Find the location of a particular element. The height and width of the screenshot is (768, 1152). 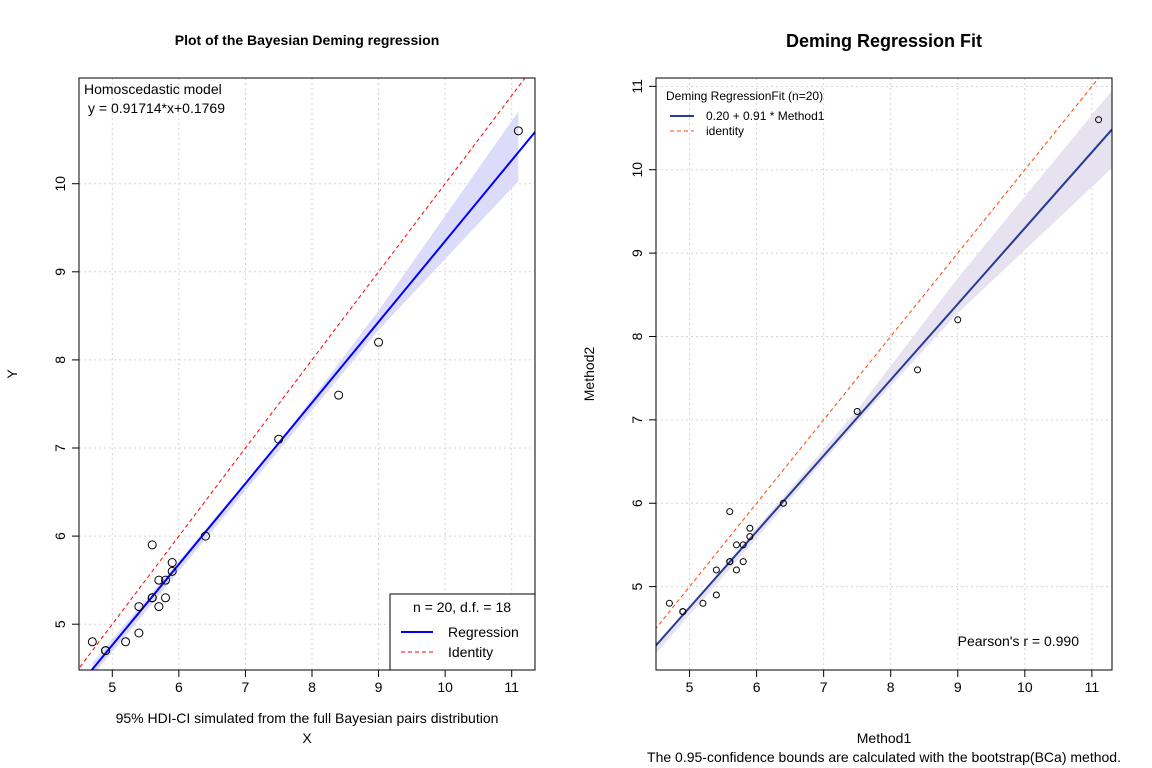

right-x-axis: 5 6 7 8 9 10 11 is located at coordinates (893, 682).